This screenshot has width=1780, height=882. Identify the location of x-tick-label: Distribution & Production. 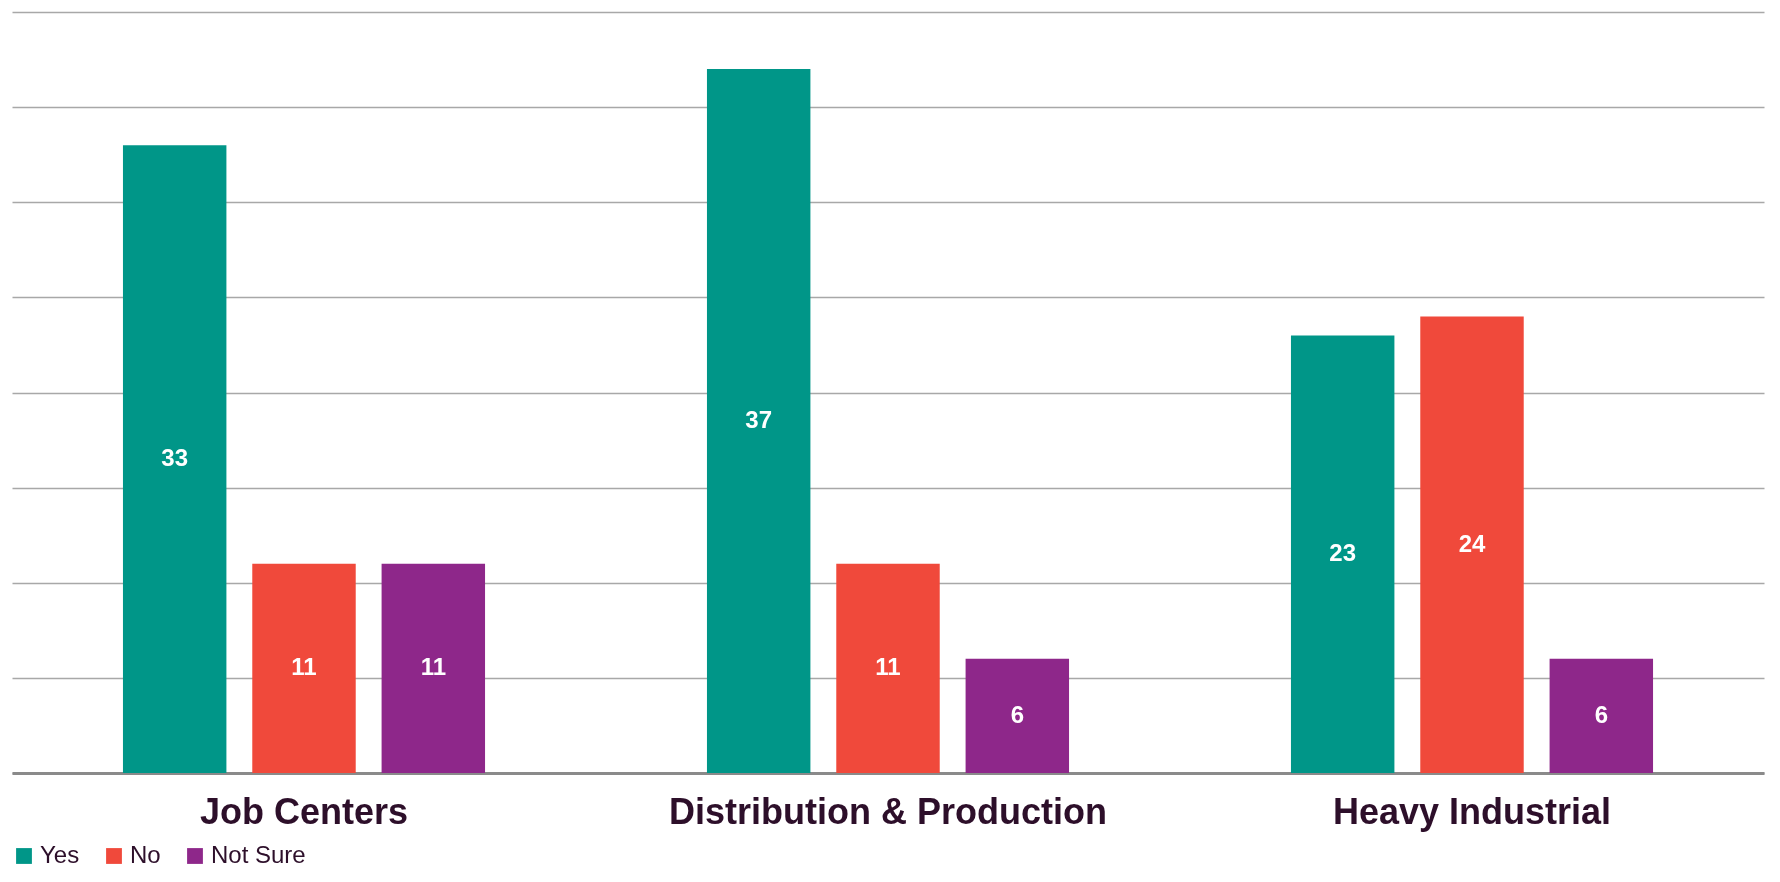
(888, 811).